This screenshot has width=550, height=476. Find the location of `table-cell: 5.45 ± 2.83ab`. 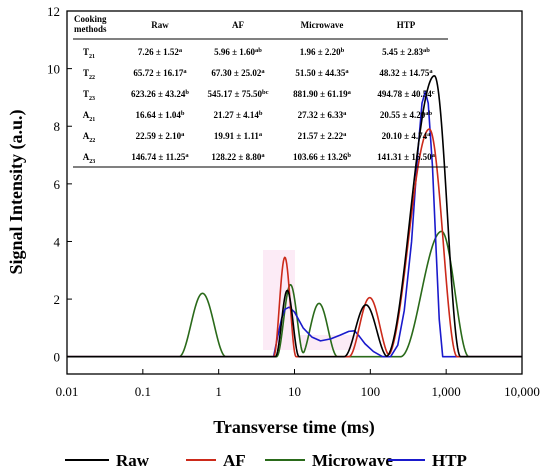

table-cell: 5.45 ± 2.83ab is located at coordinates (406, 52).